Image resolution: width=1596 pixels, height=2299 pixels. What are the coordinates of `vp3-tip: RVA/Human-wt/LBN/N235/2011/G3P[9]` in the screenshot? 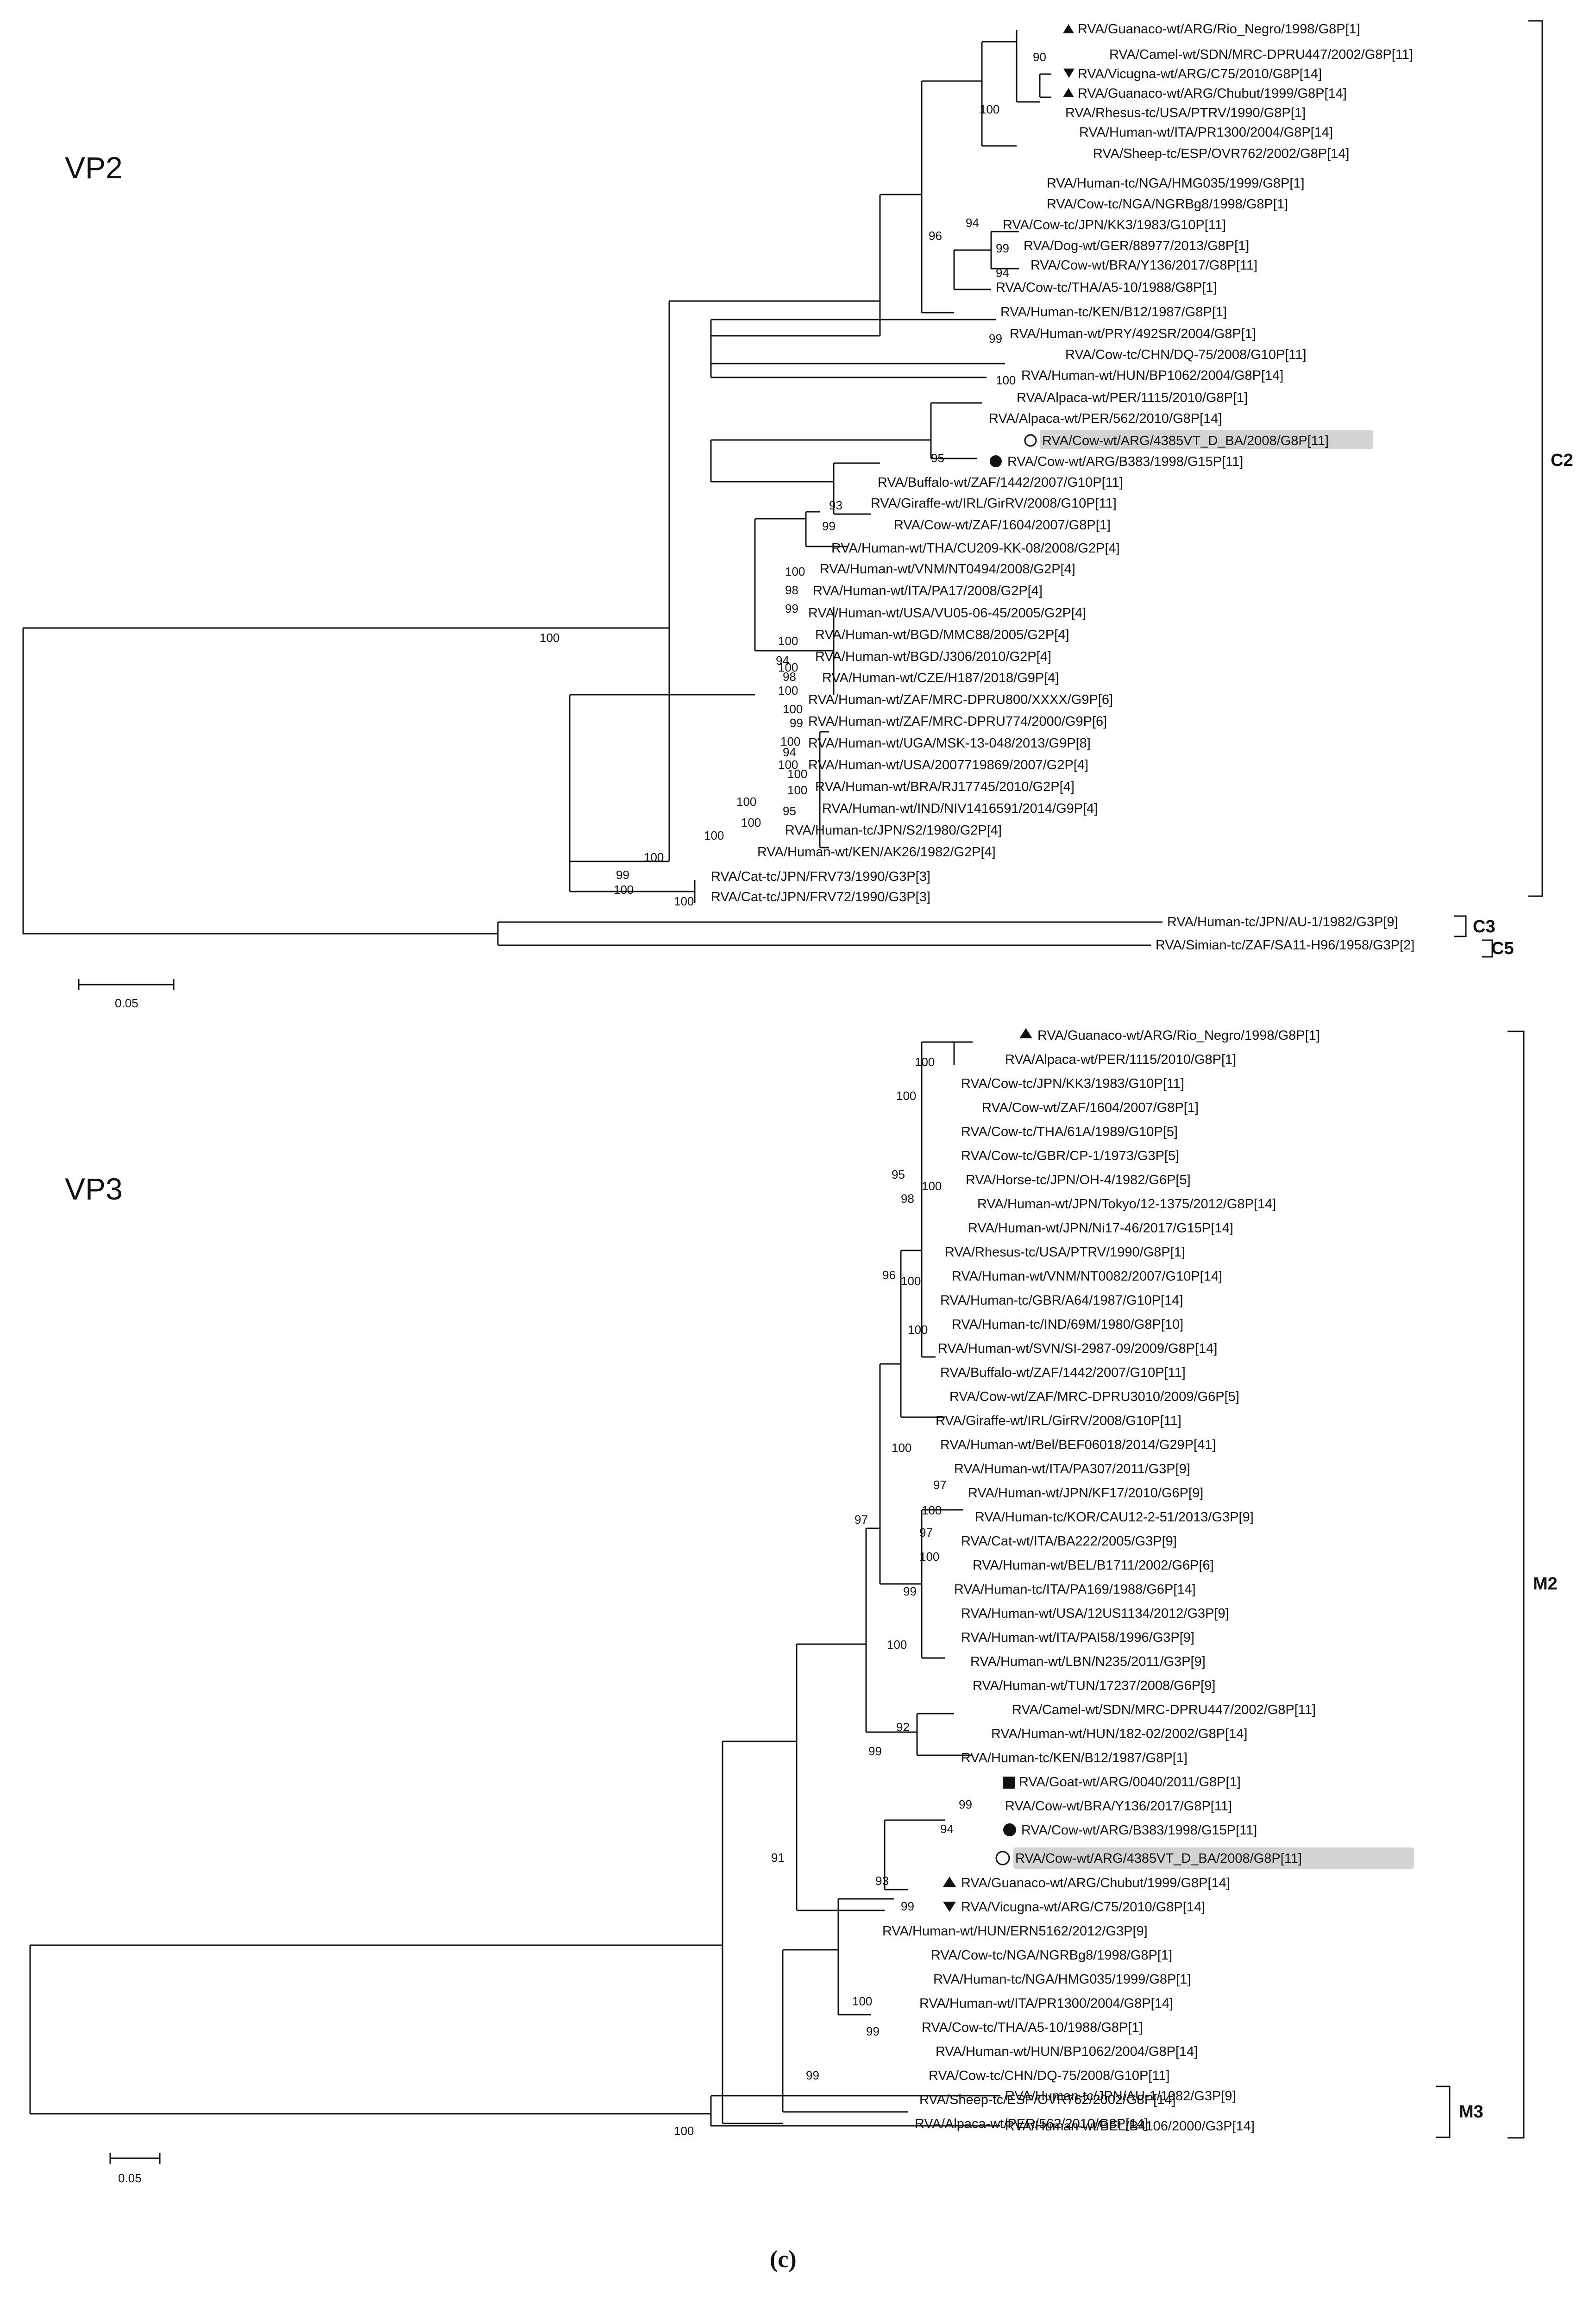 It's located at (1088, 1662).